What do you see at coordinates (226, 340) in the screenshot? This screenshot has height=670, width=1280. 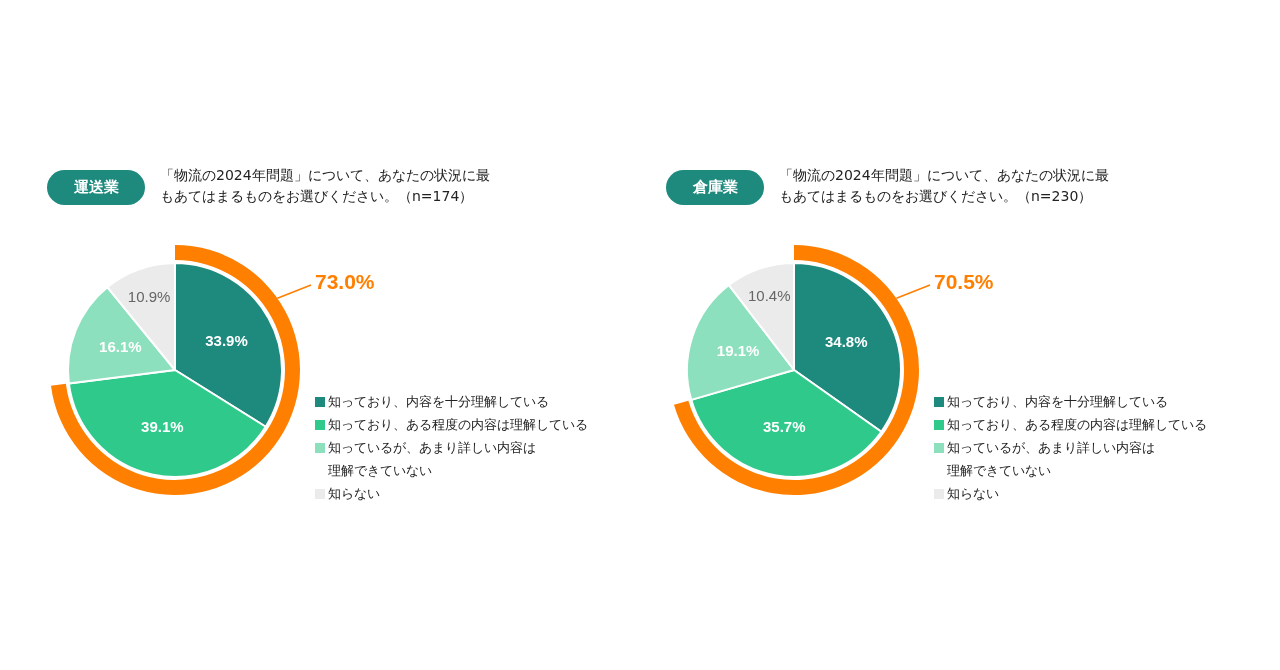 I see `data-label: 33.9%` at bounding box center [226, 340].